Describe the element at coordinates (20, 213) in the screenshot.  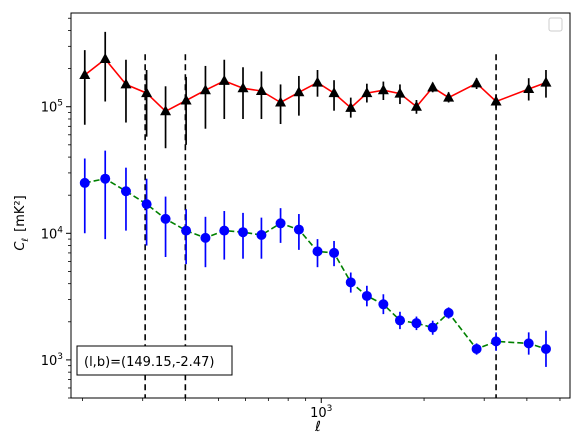
I see `y-axis-label-unit: [mK²]` at that location.